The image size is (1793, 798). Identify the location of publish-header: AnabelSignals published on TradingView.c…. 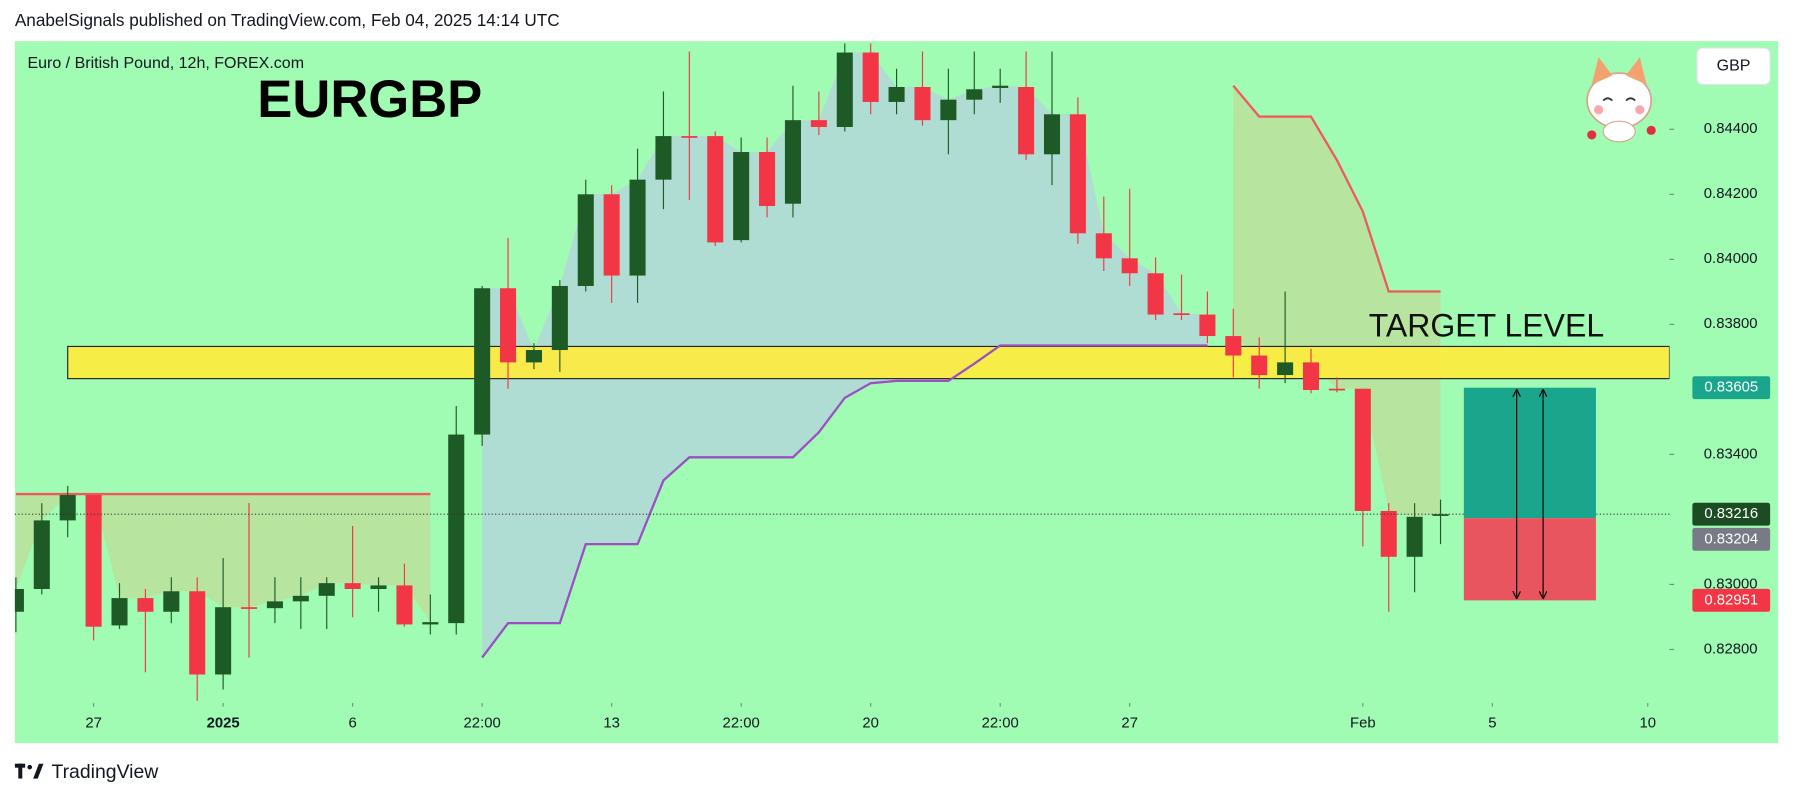
(287, 20).